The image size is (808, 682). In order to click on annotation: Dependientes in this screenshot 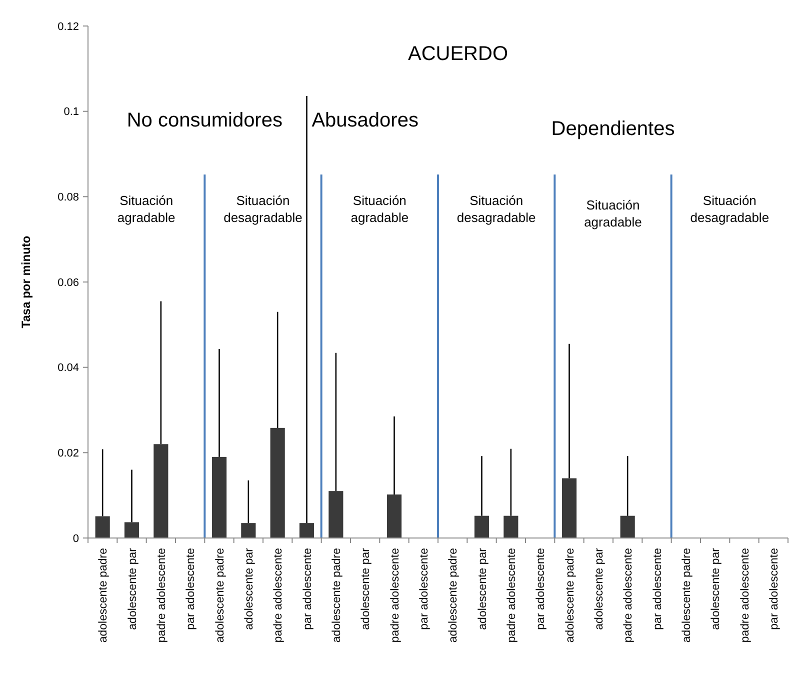, I will do `click(613, 129)`.